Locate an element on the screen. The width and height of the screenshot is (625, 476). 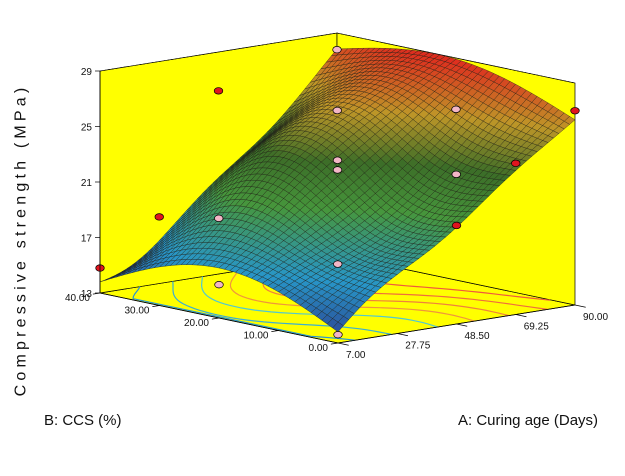
x-tick-label: 90.00 is located at coordinates (595, 317).